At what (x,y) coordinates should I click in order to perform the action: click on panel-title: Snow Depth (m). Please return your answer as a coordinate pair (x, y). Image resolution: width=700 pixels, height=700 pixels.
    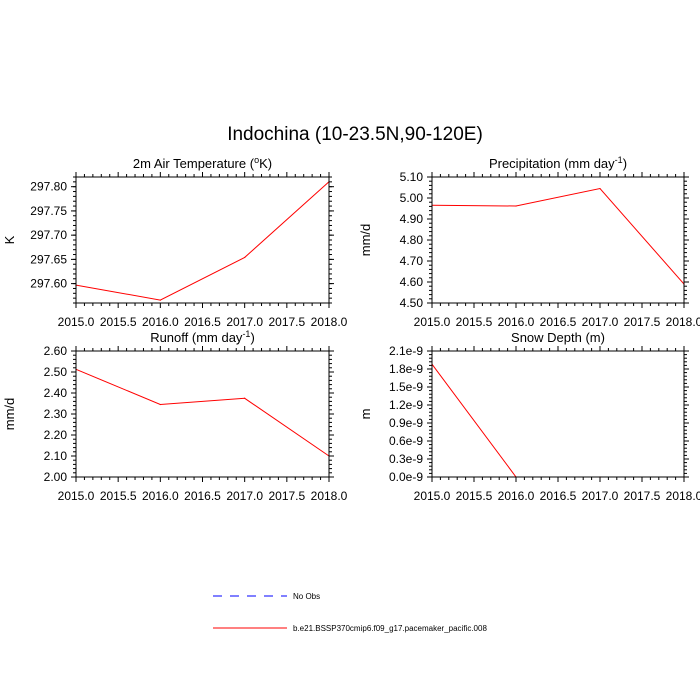
    Looking at the image, I should click on (558, 337).